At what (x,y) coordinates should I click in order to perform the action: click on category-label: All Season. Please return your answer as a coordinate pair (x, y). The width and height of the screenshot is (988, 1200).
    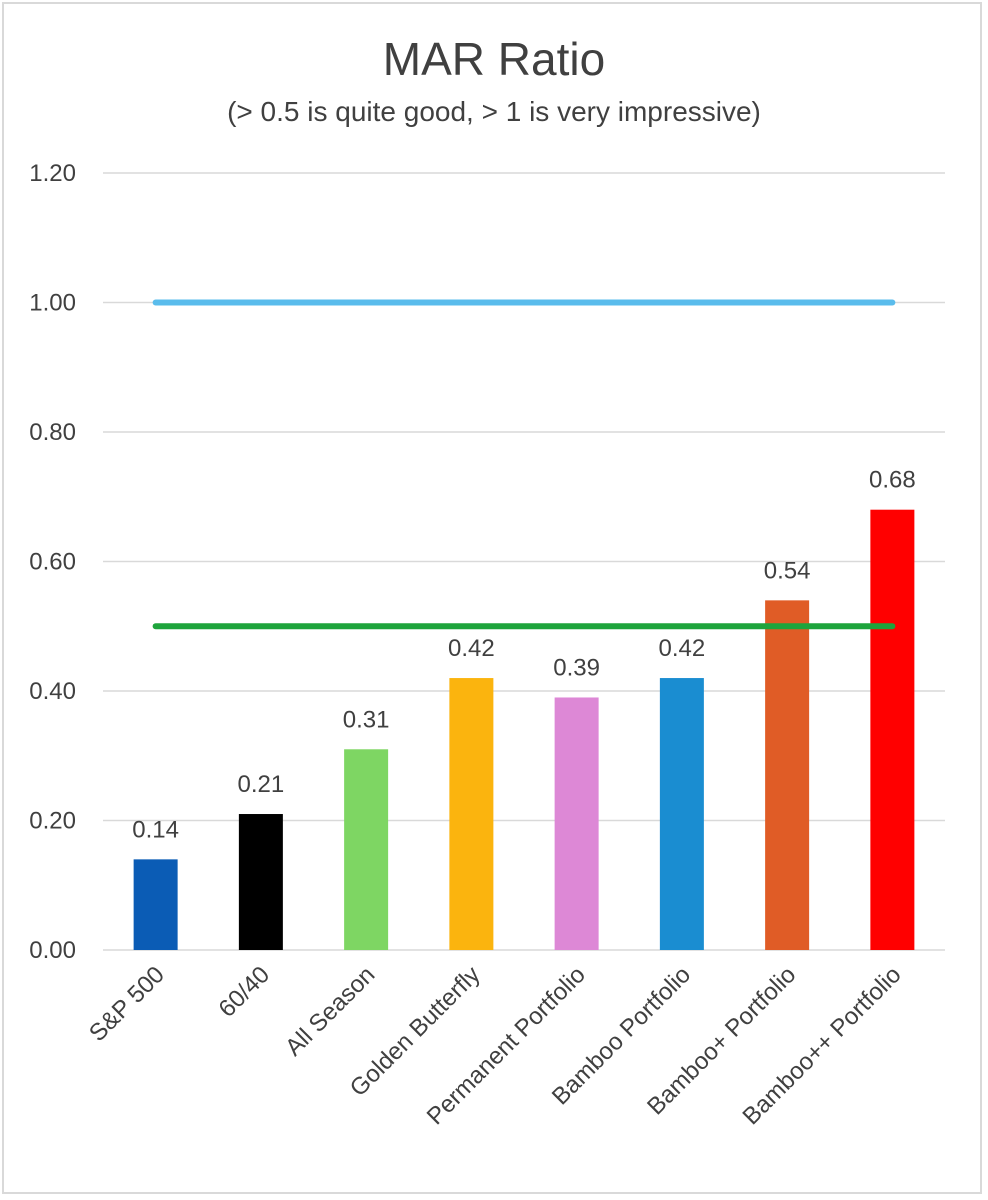
    Looking at the image, I should click on (330, 1011).